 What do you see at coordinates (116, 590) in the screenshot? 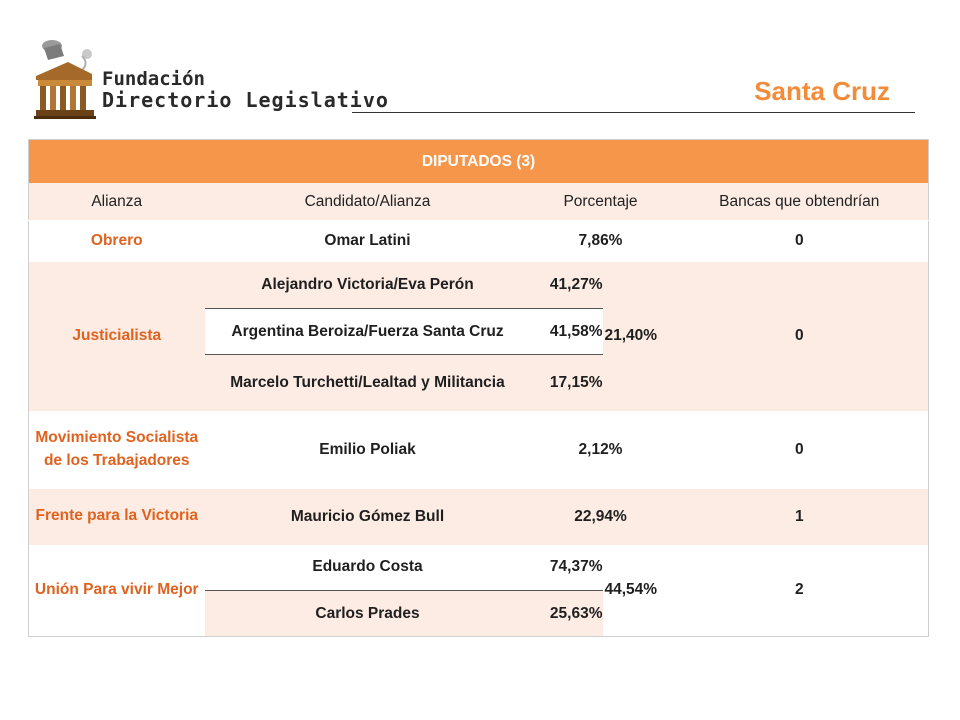
I see `alliance-name: Unión Para vivir Mejor` at bounding box center [116, 590].